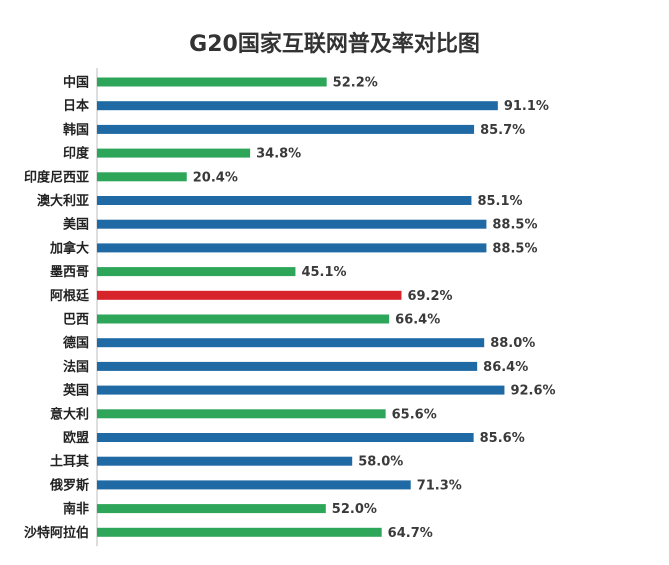  What do you see at coordinates (323, 272) in the screenshot?
I see `value-label: 45.1%` at bounding box center [323, 272].